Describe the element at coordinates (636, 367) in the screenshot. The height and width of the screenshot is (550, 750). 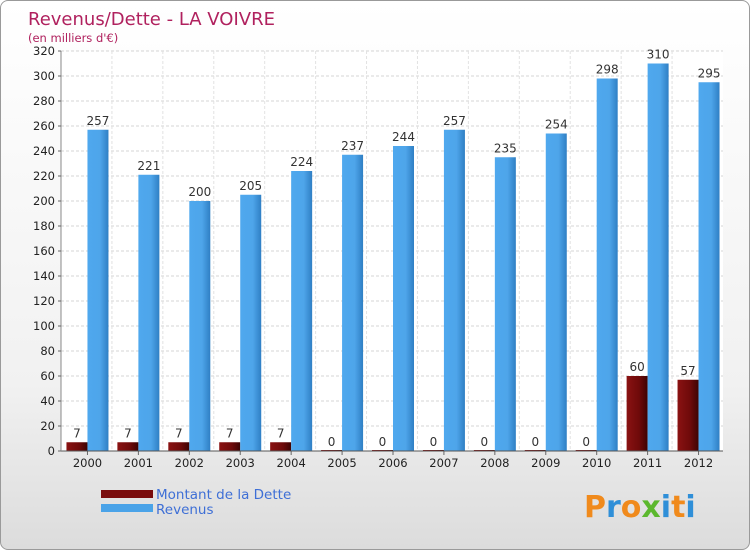
I see `value-label-debt-2011: 60` at that location.